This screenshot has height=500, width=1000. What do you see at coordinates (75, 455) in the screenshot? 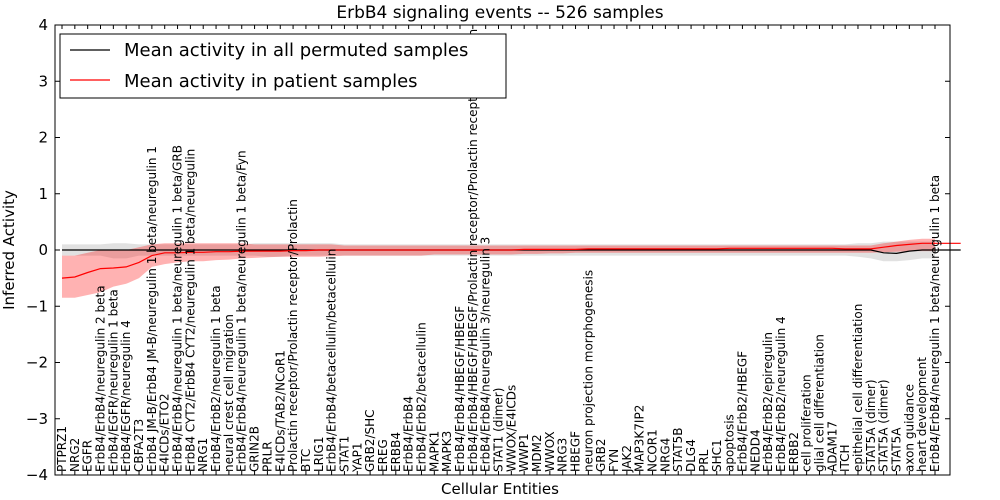
I see `entity-label: NRG2` at bounding box center [75, 455].